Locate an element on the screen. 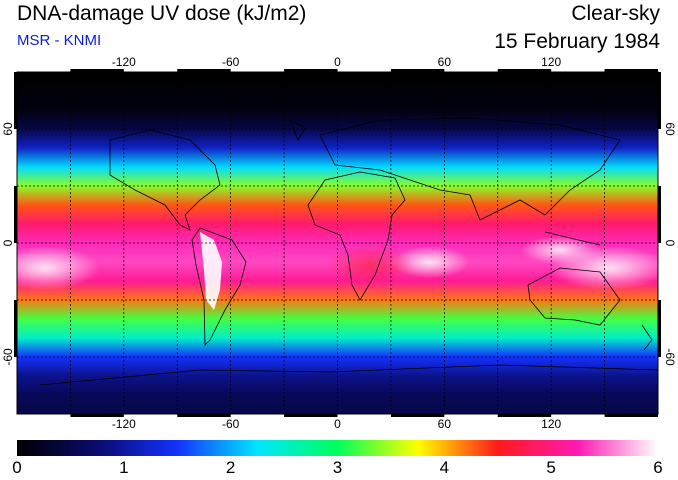  lon-tick-label-bottom: 0 is located at coordinates (337, 424).